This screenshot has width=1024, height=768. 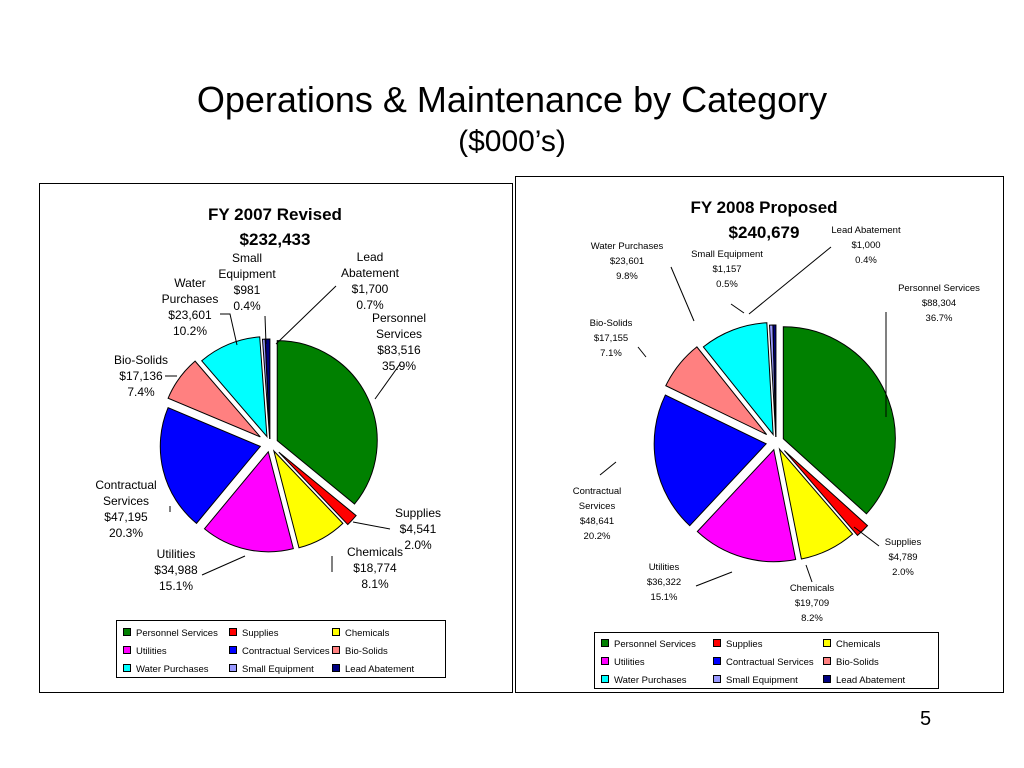 What do you see at coordinates (737, 308) in the screenshot?
I see `leader-line-small-equipment` at bounding box center [737, 308].